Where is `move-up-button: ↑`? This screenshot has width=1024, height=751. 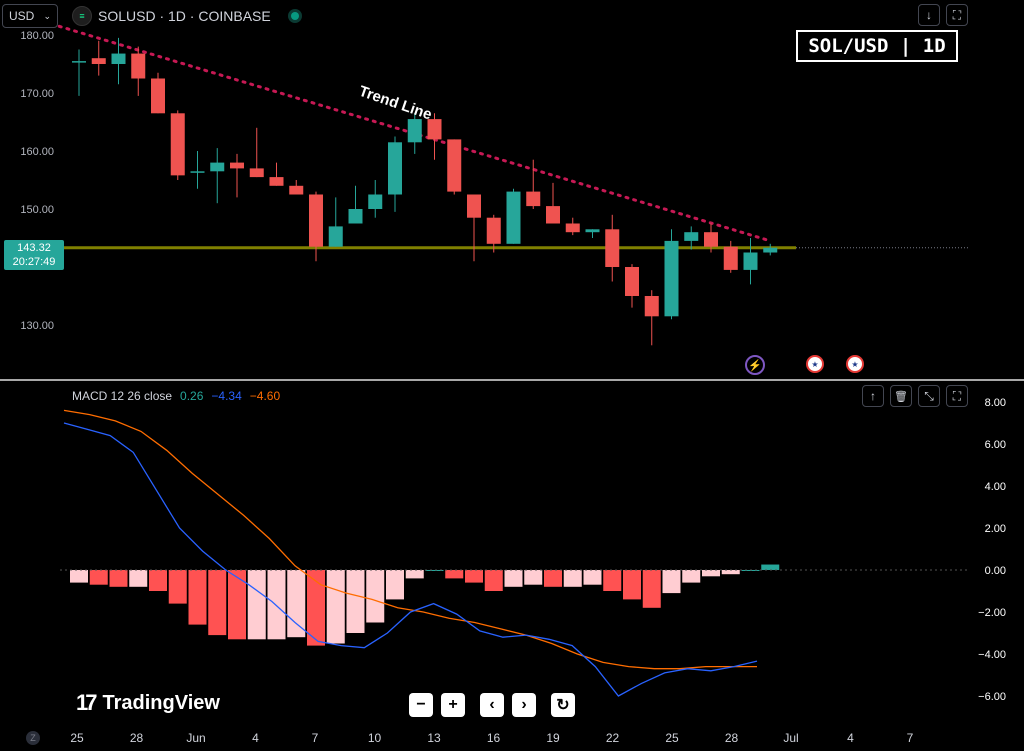 move-up-button: ↑ is located at coordinates (873, 396).